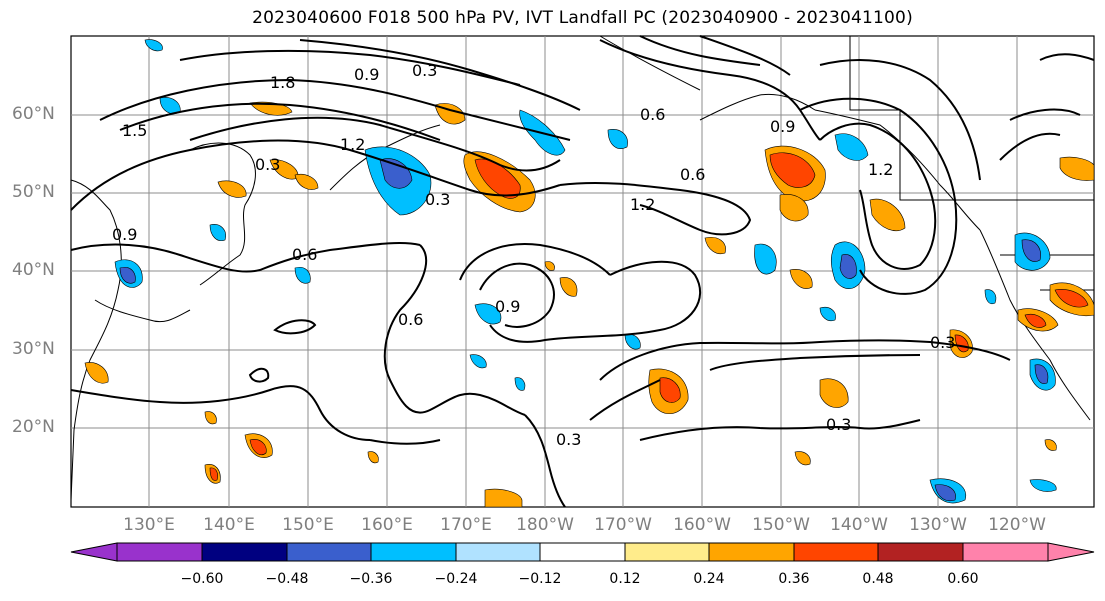 The height and width of the screenshot is (601, 1105). I want to click on colorbar-tick-label: −0.24, so click(456, 579).